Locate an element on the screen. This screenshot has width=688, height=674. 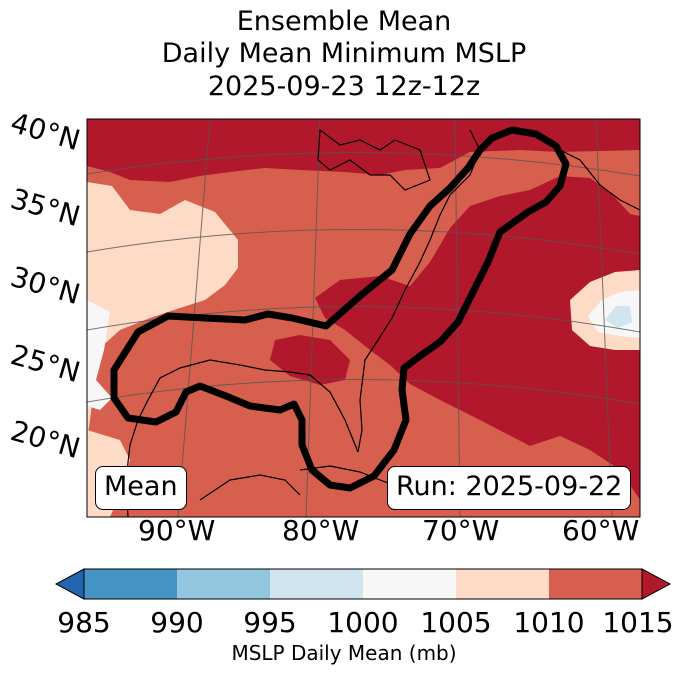
coastline-nova-scotia is located at coordinates (599, 180).